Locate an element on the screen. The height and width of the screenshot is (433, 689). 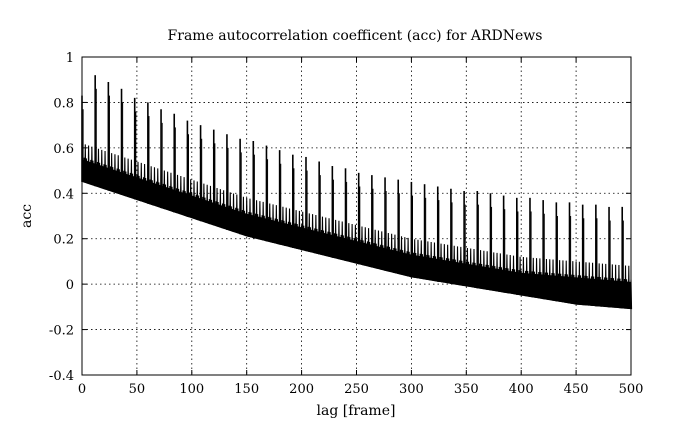
y-tick-label: -0.2 is located at coordinates (61, 331).